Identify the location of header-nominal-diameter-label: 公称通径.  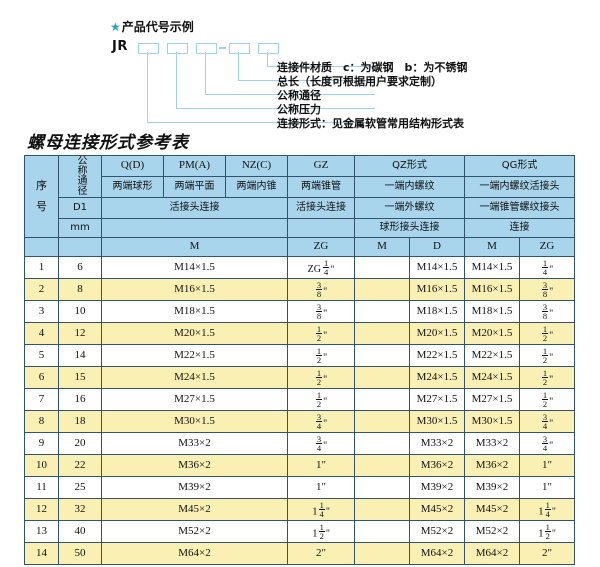
(80, 174).